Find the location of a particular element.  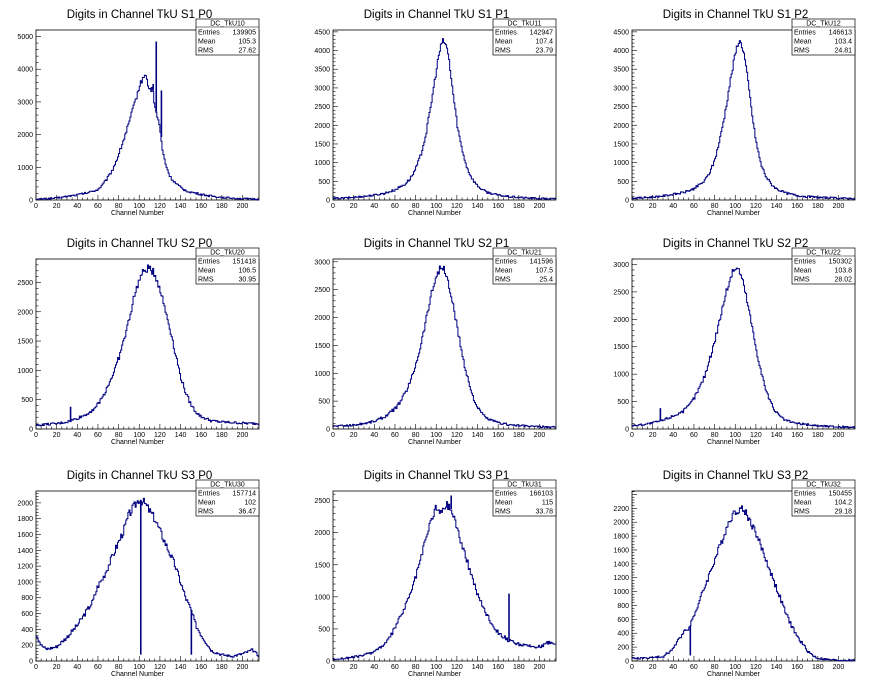

y-tick-label: 2500 is located at coordinates (322, 290).